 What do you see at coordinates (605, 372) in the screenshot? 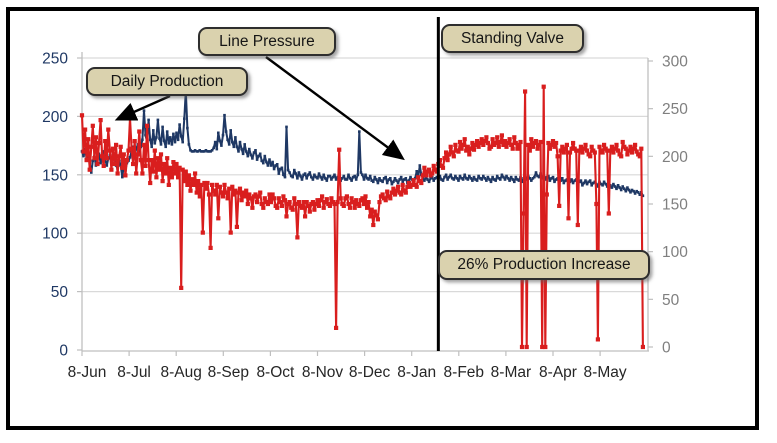
I see `x-axis-label: 8-May` at bounding box center [605, 372].